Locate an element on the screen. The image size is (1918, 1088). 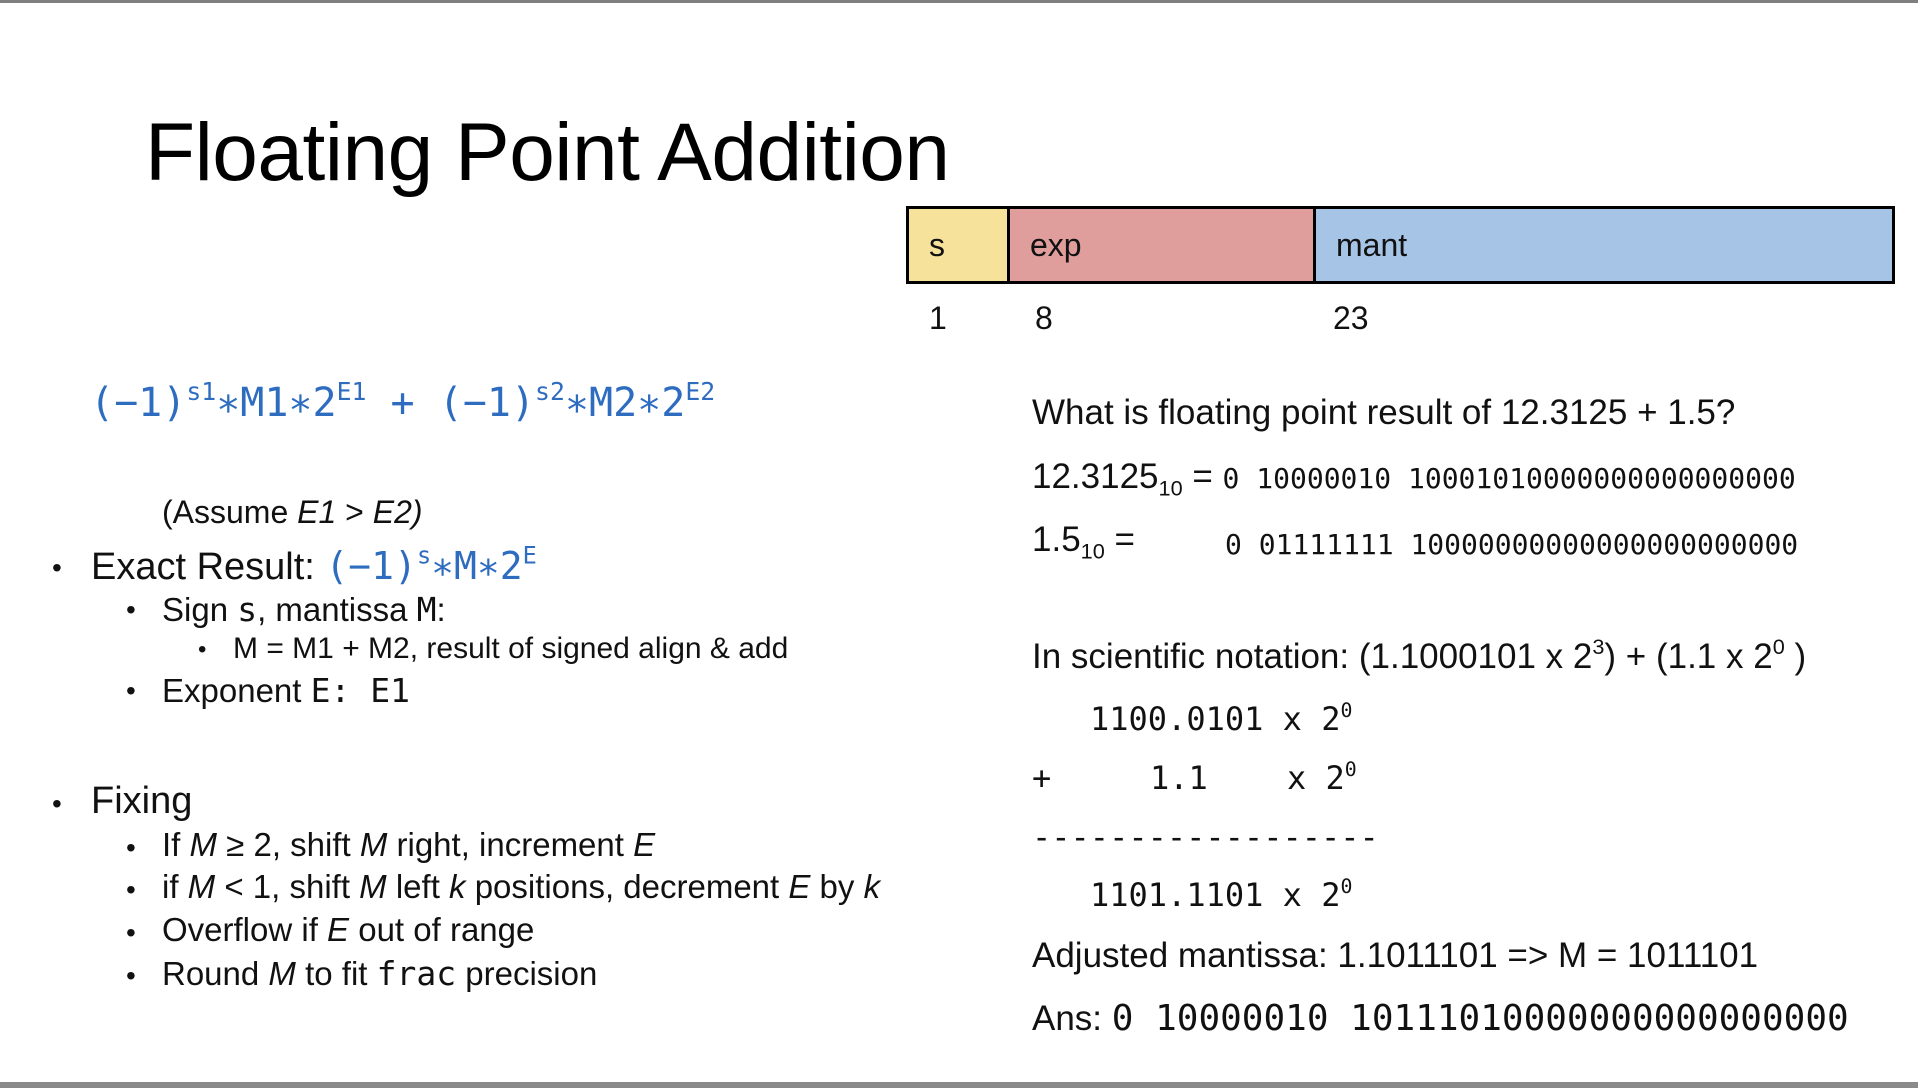
sci-text: ) is located at coordinates (1795, 656).